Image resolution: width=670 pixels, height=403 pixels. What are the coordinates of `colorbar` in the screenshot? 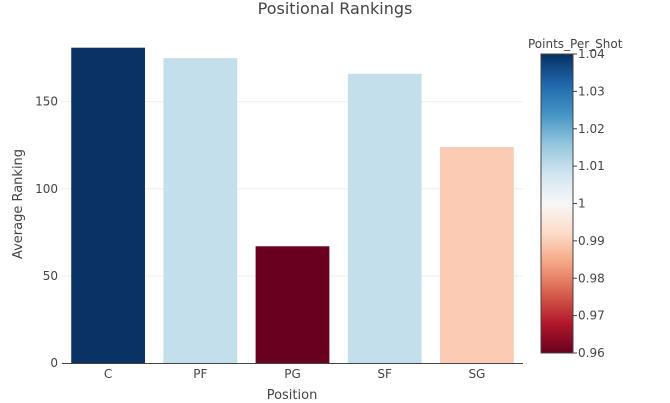 It's located at (557, 203).